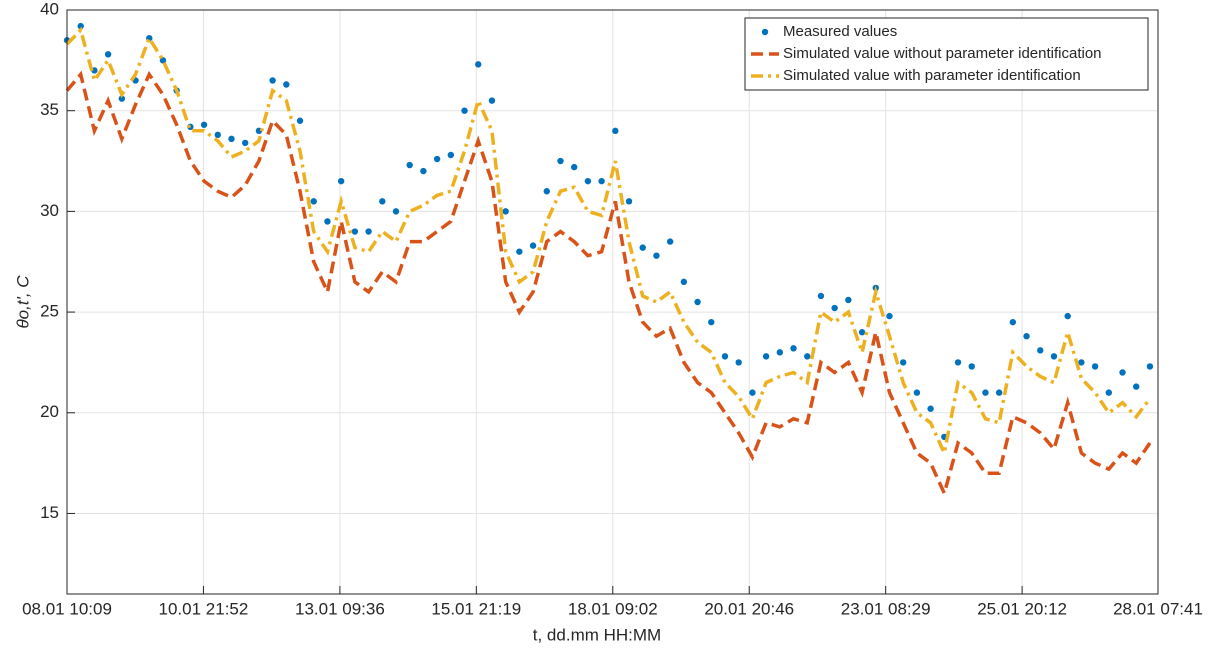 The image size is (1215, 654). I want to click on y-tick-label: 25, so click(49, 311).